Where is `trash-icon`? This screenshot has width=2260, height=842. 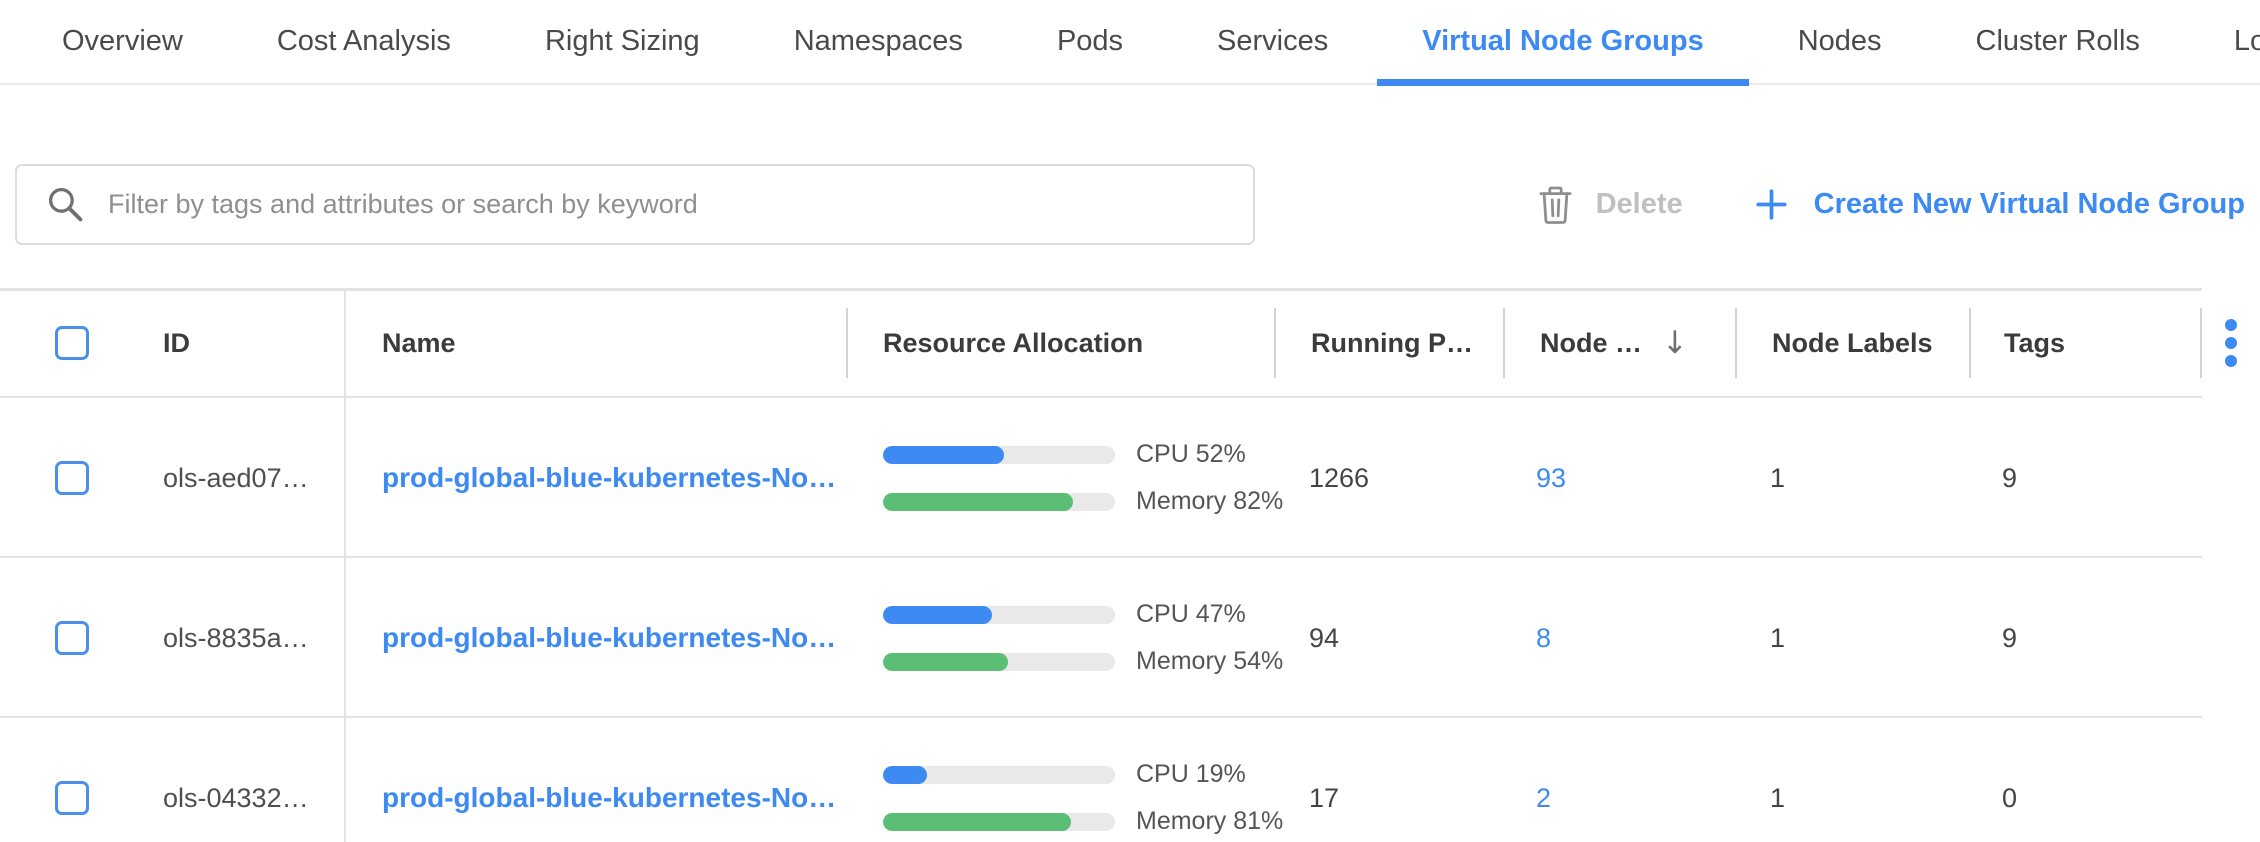
trash-icon is located at coordinates (1555, 205).